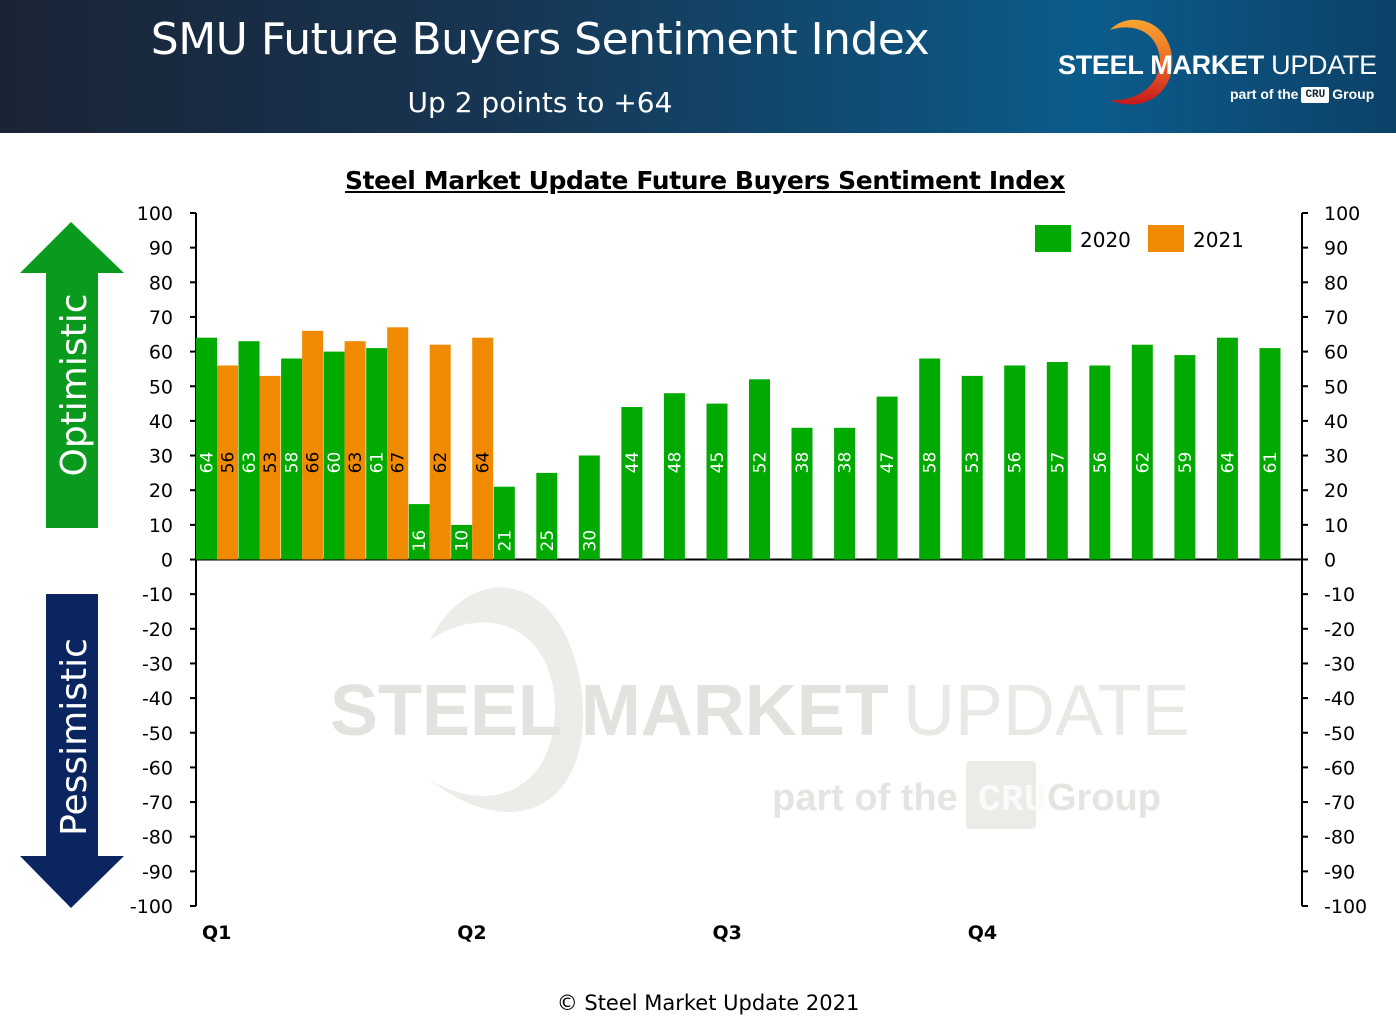 This screenshot has height=1032, width=1396. Describe the element at coordinates (1336, 353) in the screenshot. I see `right-tick-label: 60` at that location.